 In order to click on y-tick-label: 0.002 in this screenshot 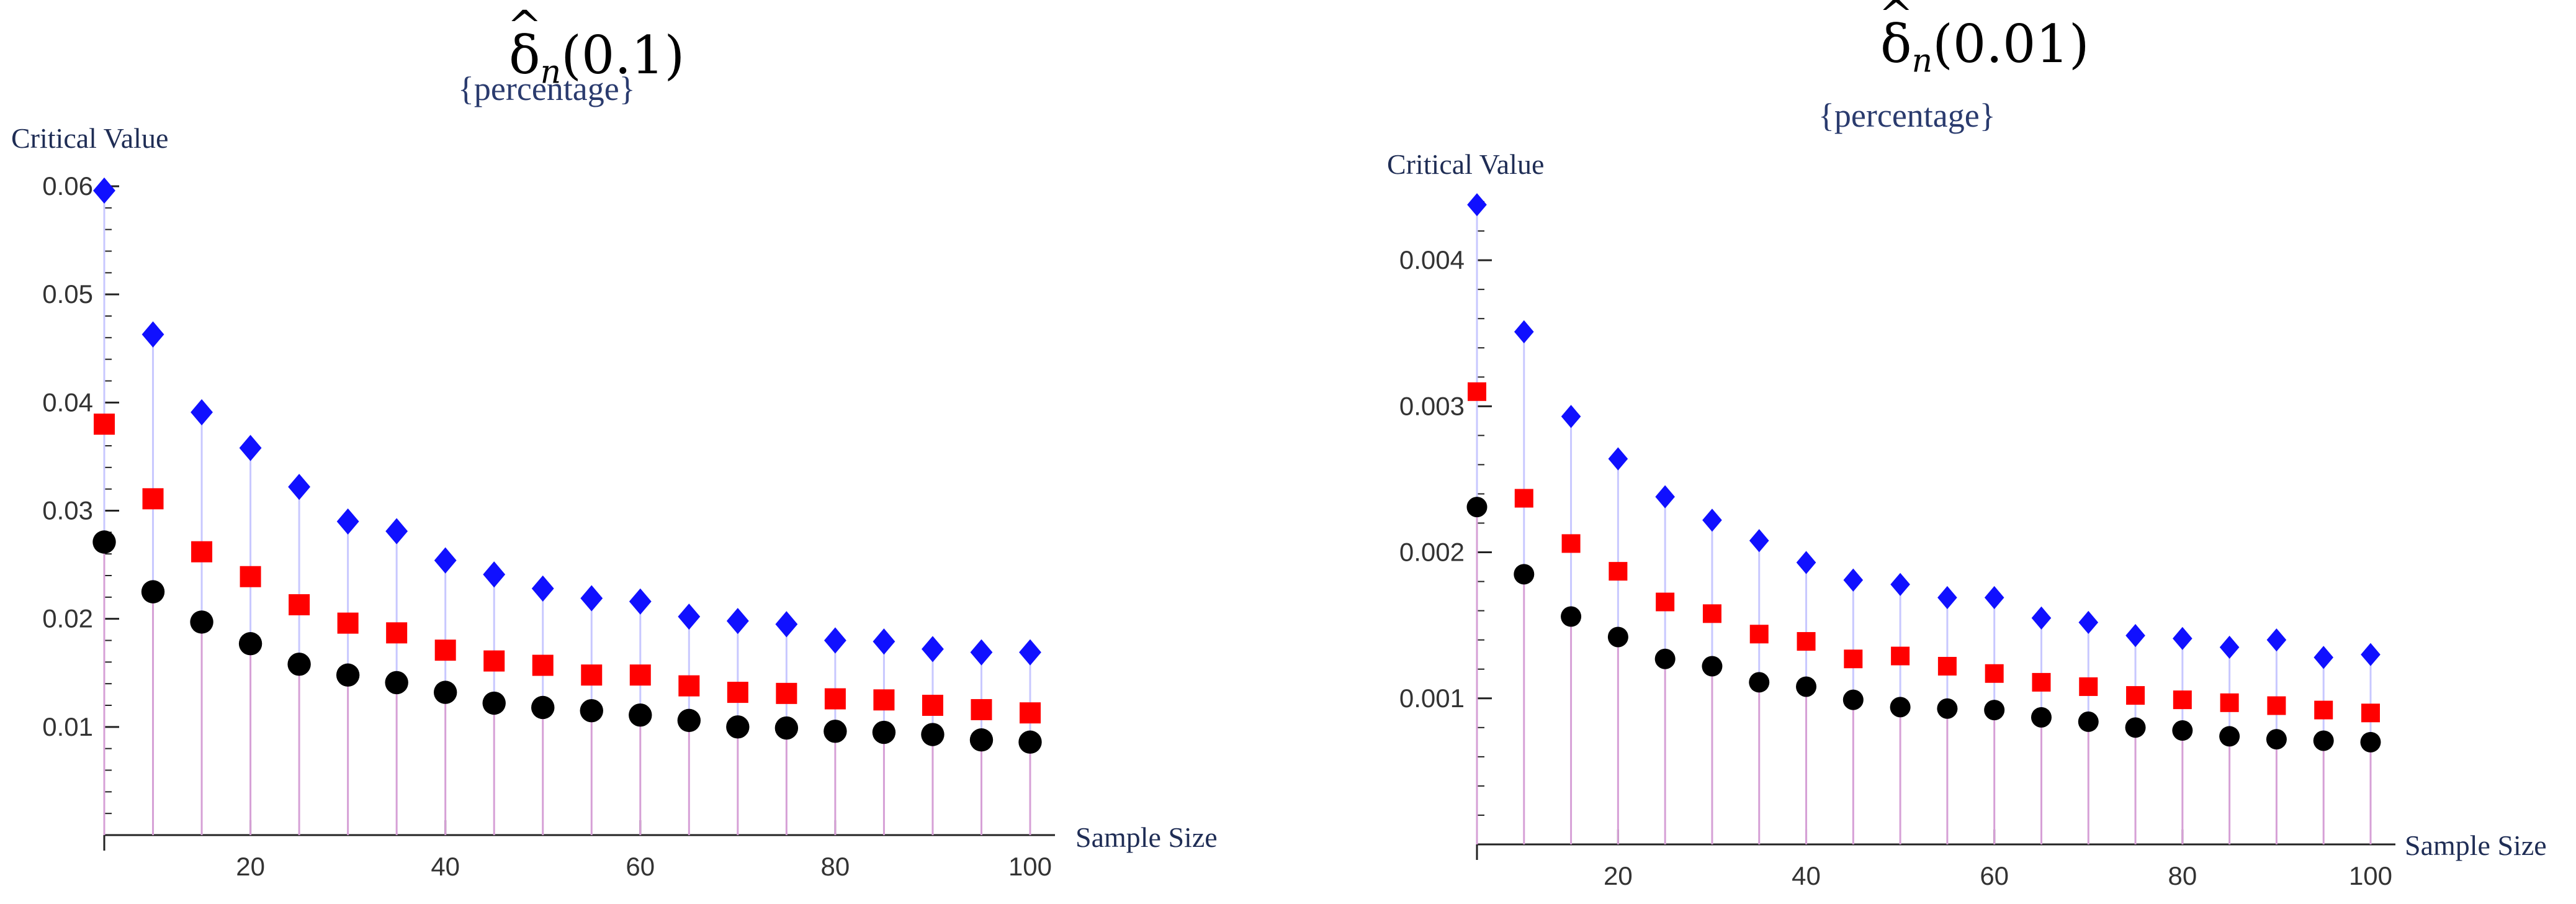, I will do `click(1432, 553)`.